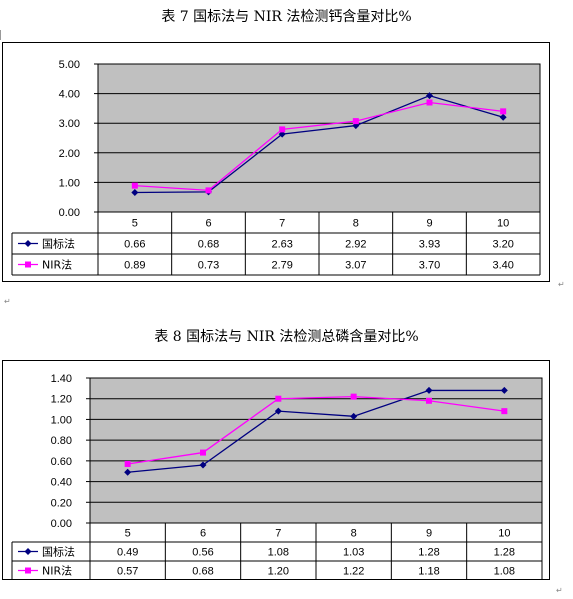  Describe the element at coordinates (61, 503) in the screenshot. I see `y-tick-label: 0.20` at that location.